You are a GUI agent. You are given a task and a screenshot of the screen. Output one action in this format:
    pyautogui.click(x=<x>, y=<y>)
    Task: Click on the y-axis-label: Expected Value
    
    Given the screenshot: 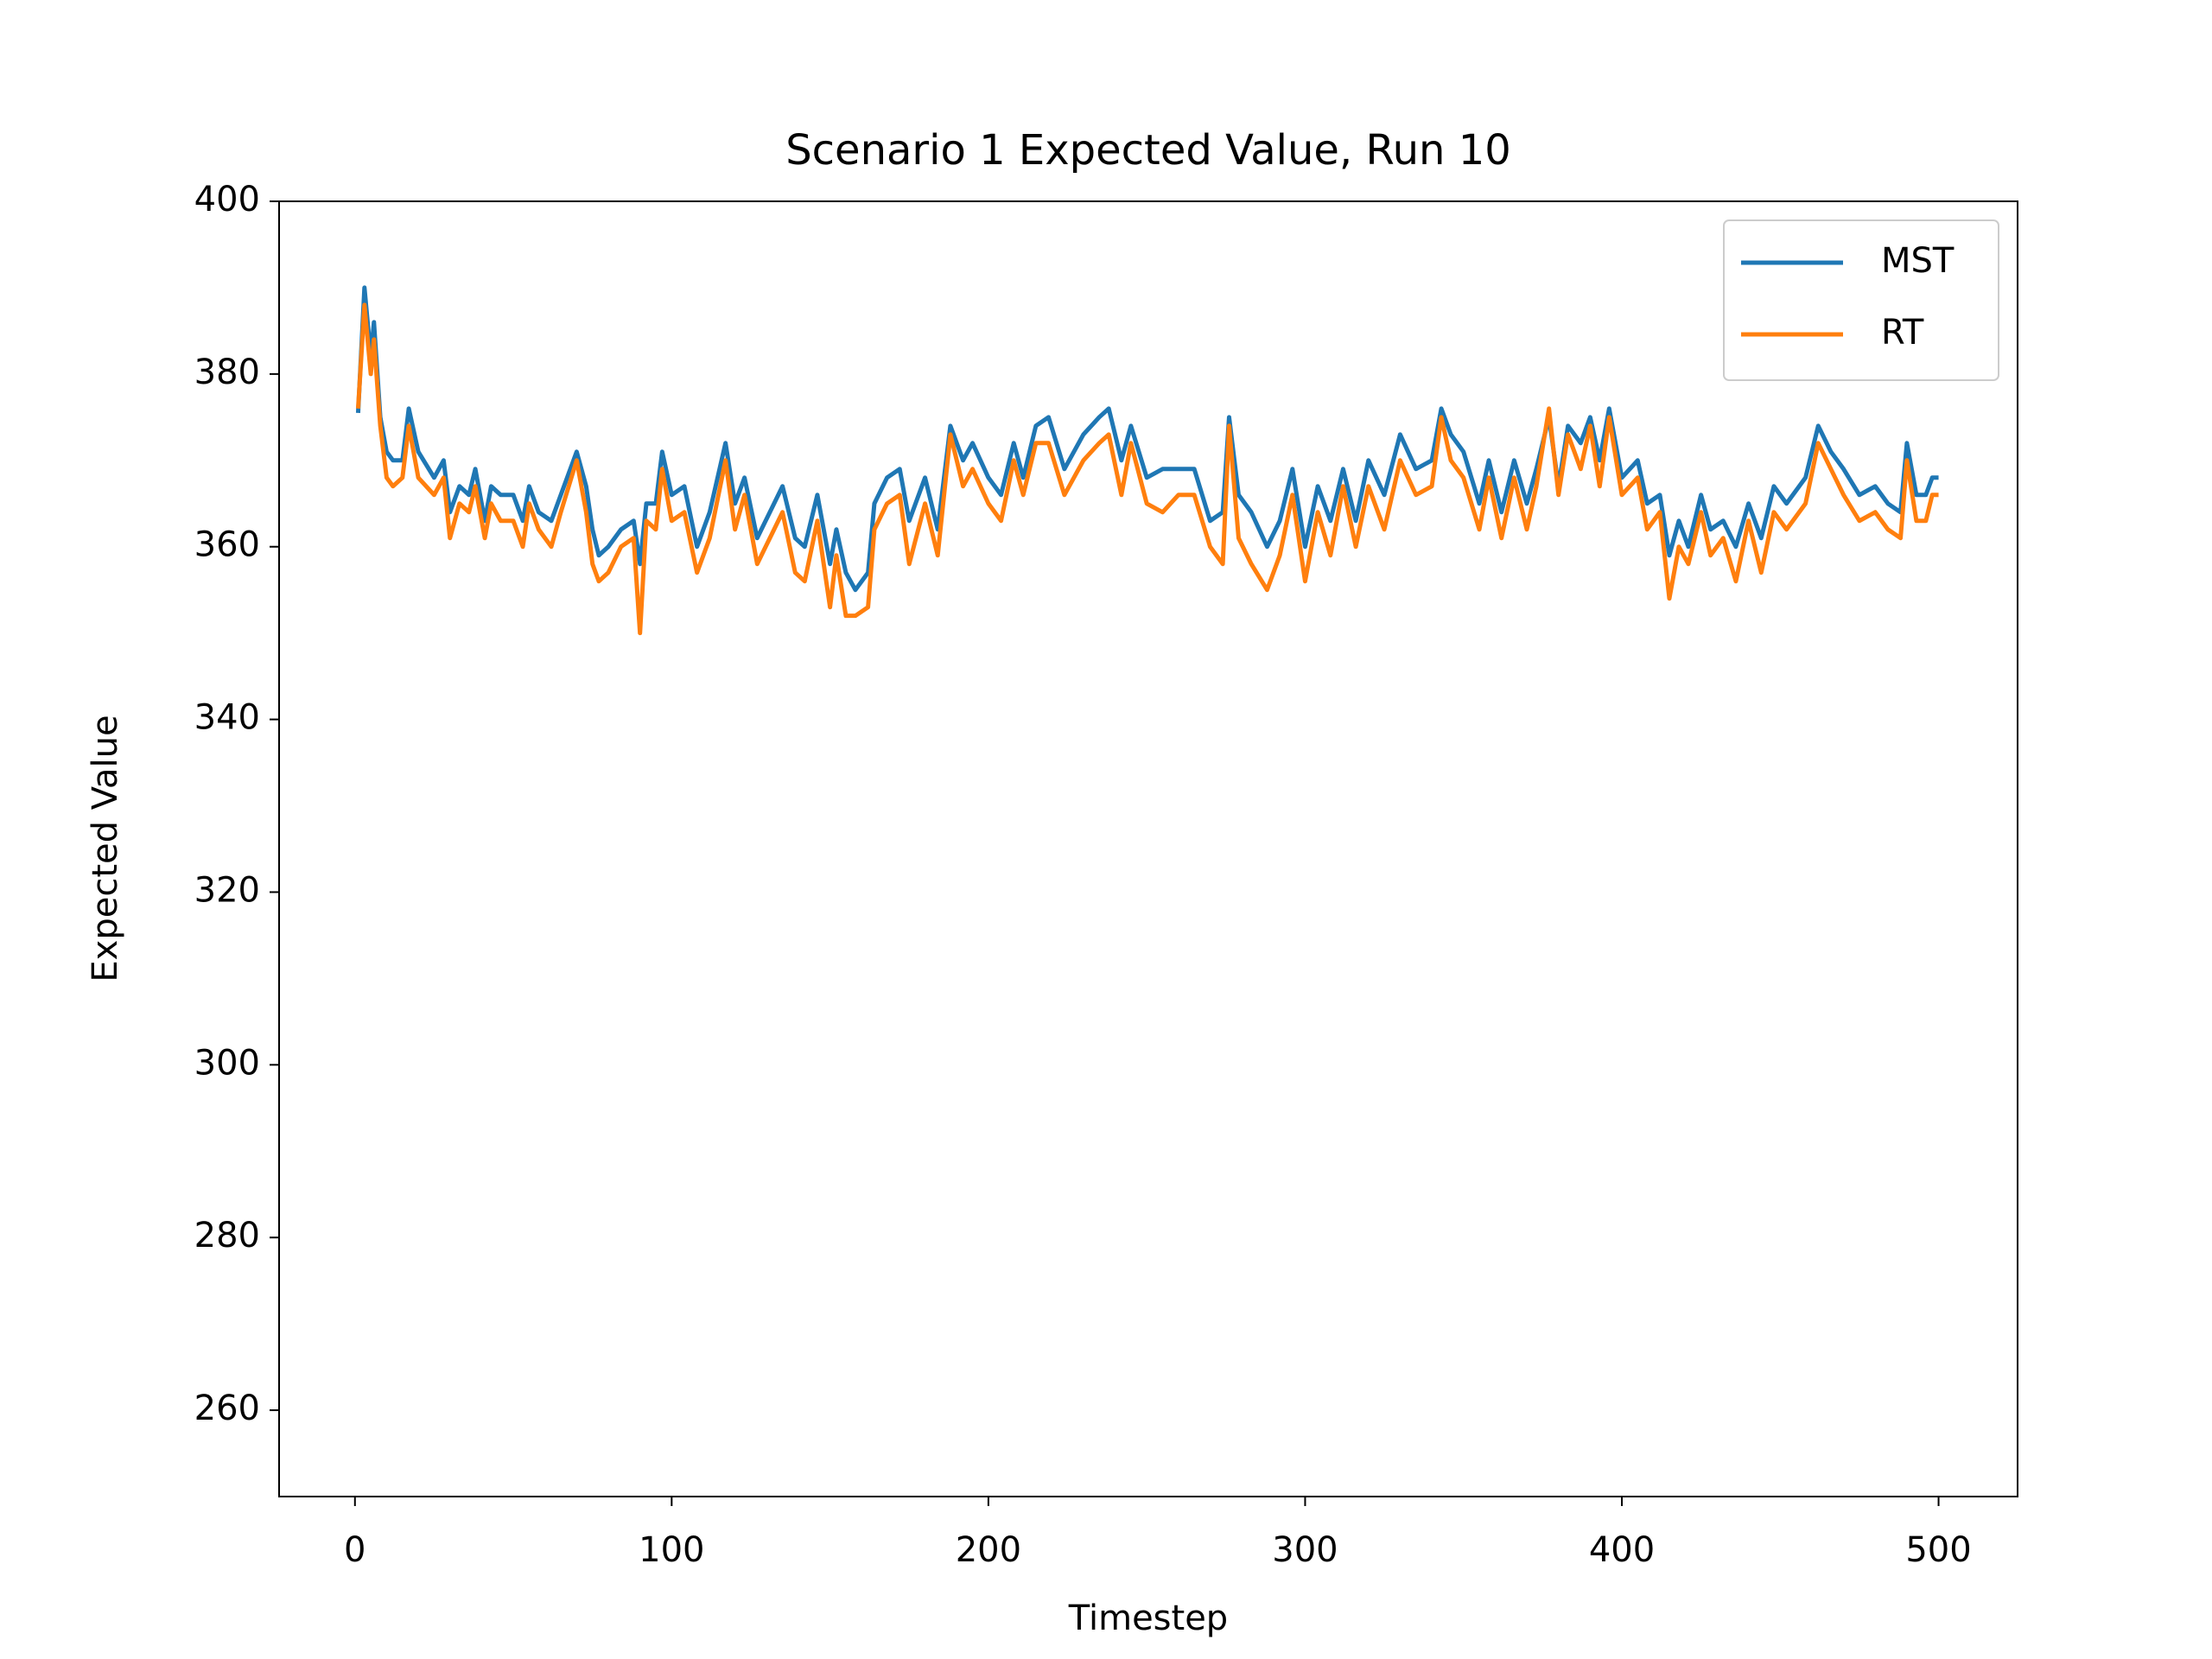 What is the action you would take?
    pyautogui.click(x=105, y=848)
    